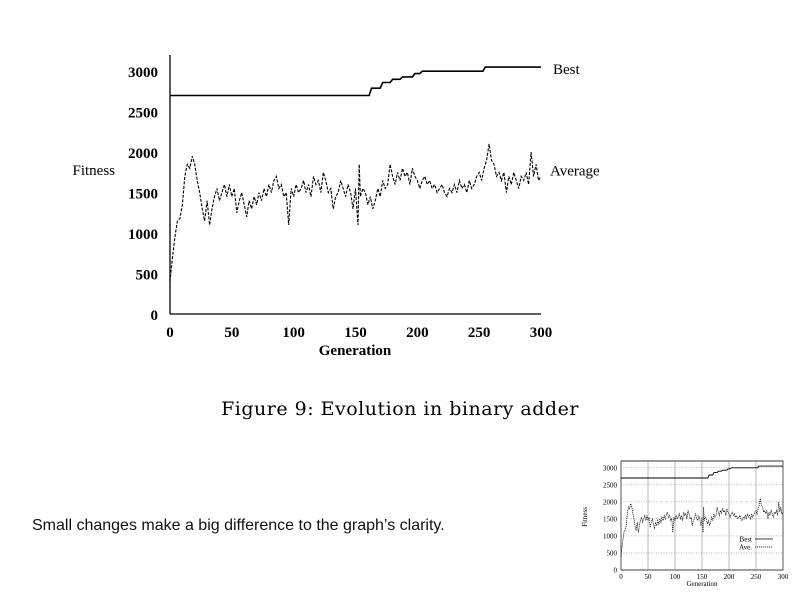  I want to click on legend-label: Best, so click(746, 540).